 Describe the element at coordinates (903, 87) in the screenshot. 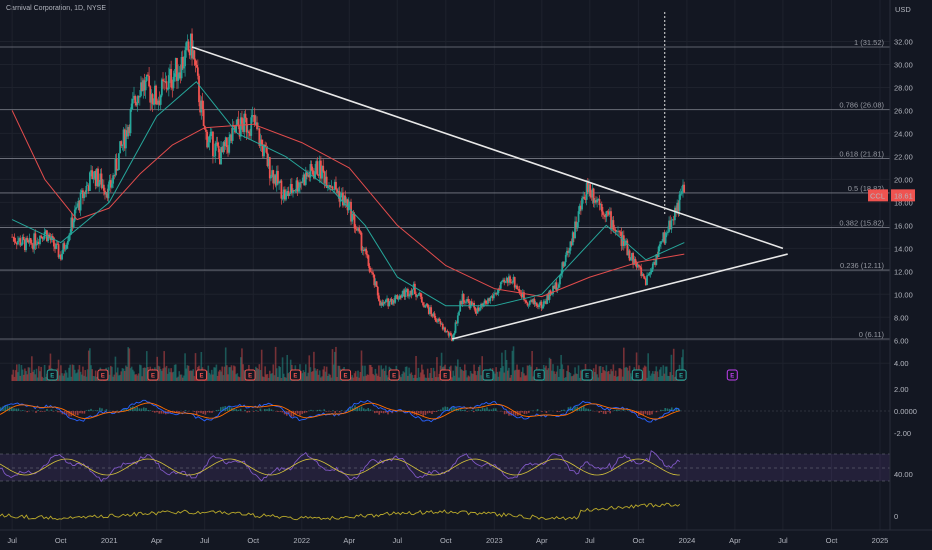

I see `price-tick: 28.00` at that location.